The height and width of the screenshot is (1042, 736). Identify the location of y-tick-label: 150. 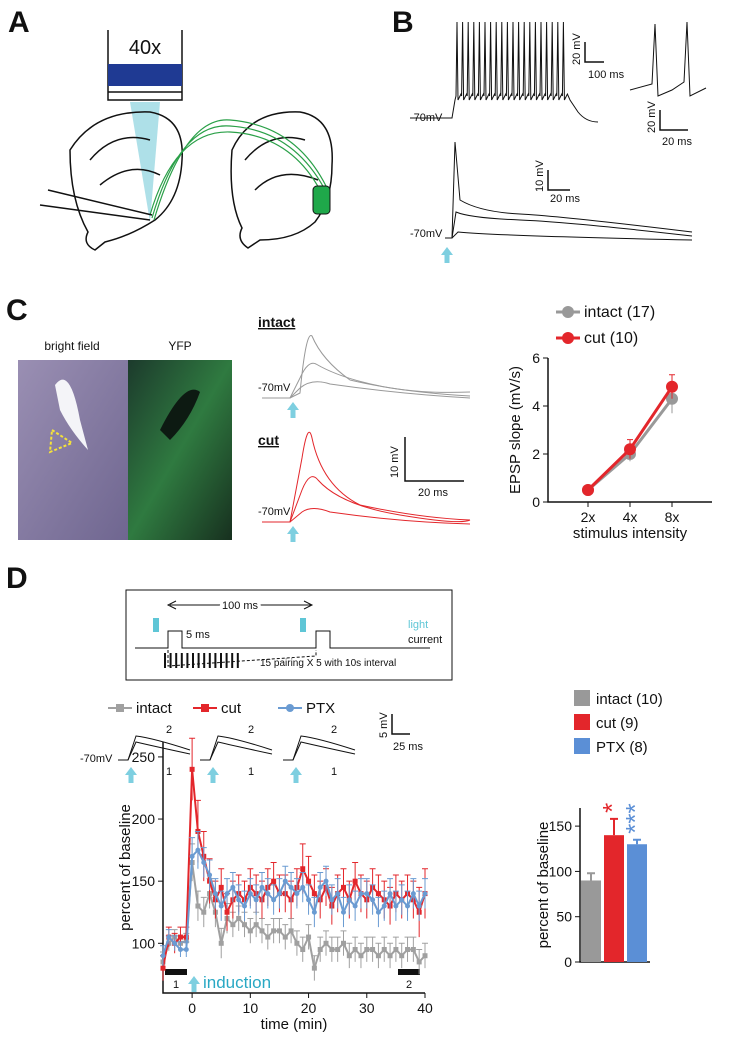
(561, 826).